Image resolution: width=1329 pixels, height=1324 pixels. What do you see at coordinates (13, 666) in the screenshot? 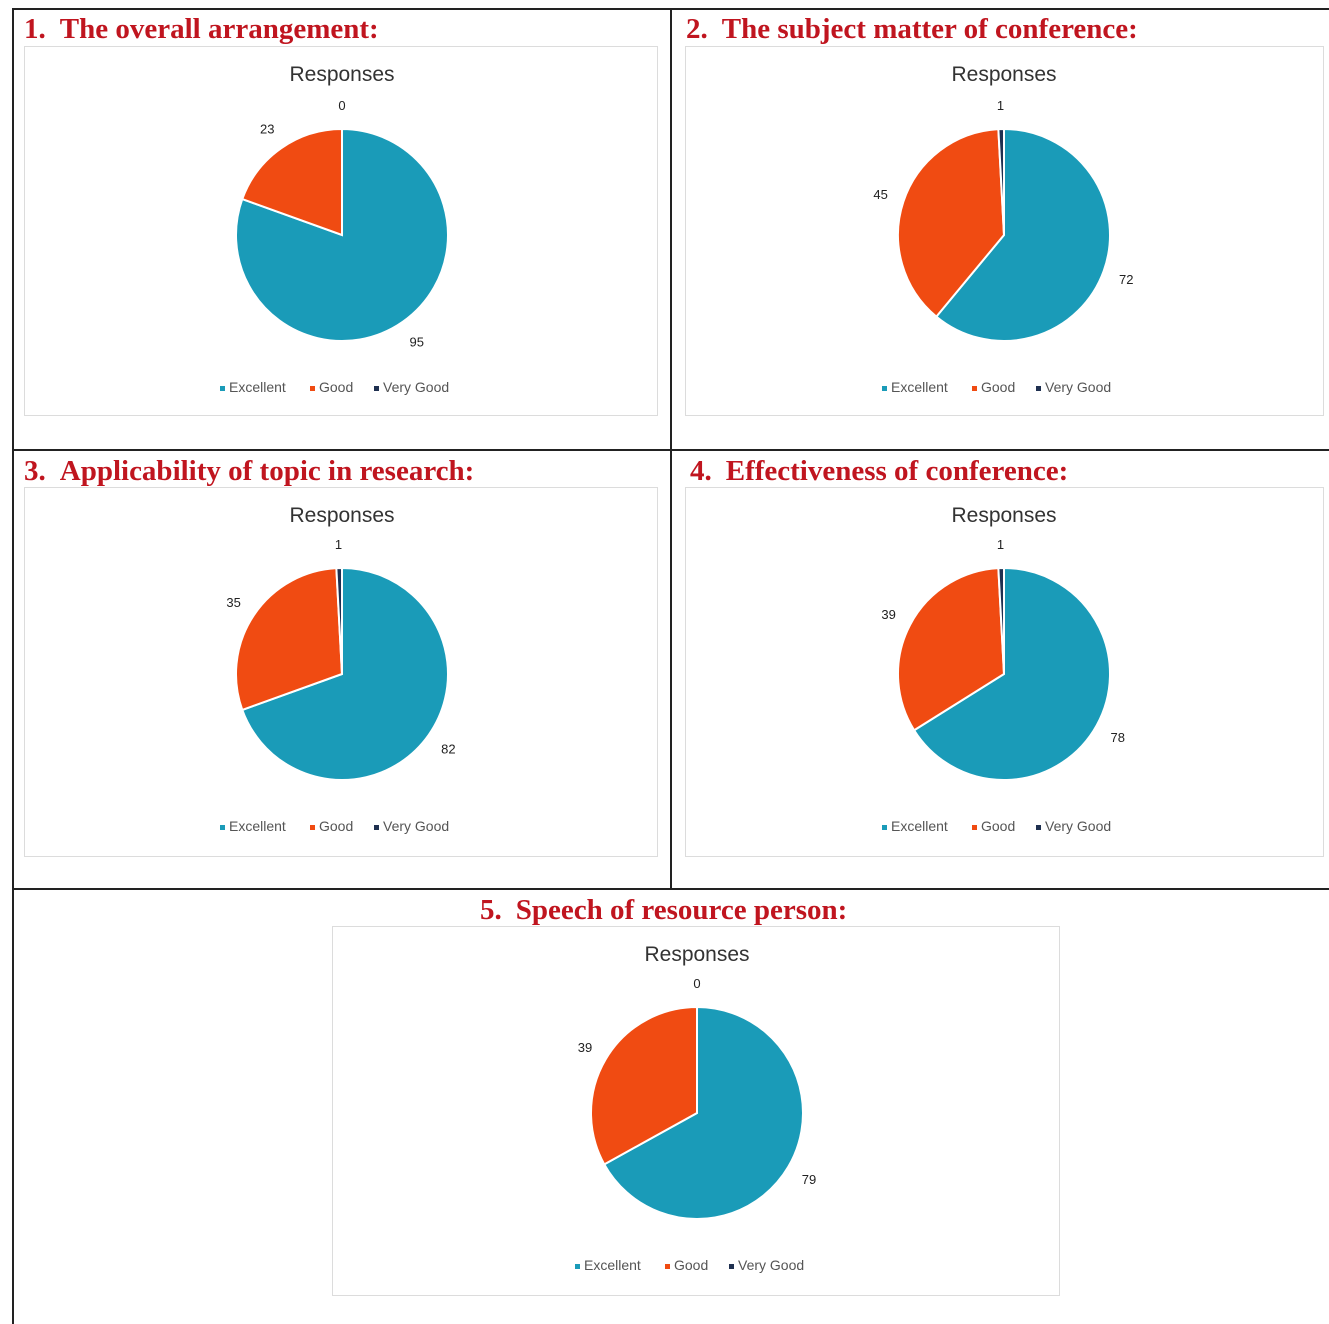
I see `grid-left-border` at bounding box center [13, 666].